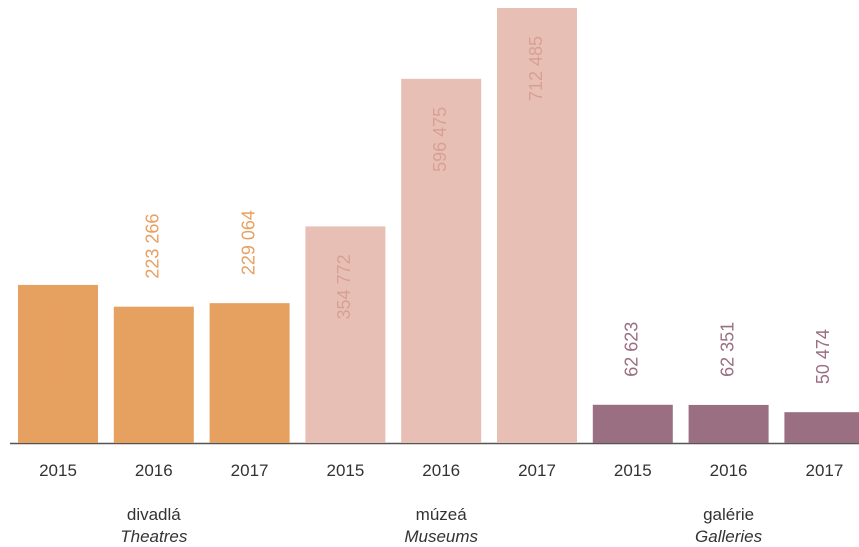  Describe the element at coordinates (154, 514) in the screenshot. I see `group-label: divadlá` at that location.